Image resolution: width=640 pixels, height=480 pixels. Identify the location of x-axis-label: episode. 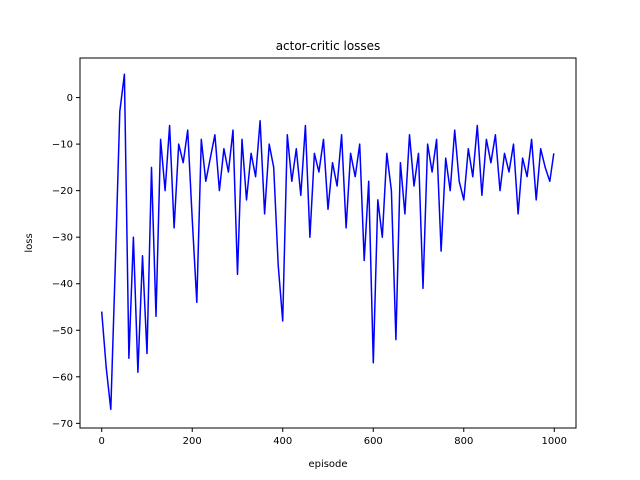
(327, 464).